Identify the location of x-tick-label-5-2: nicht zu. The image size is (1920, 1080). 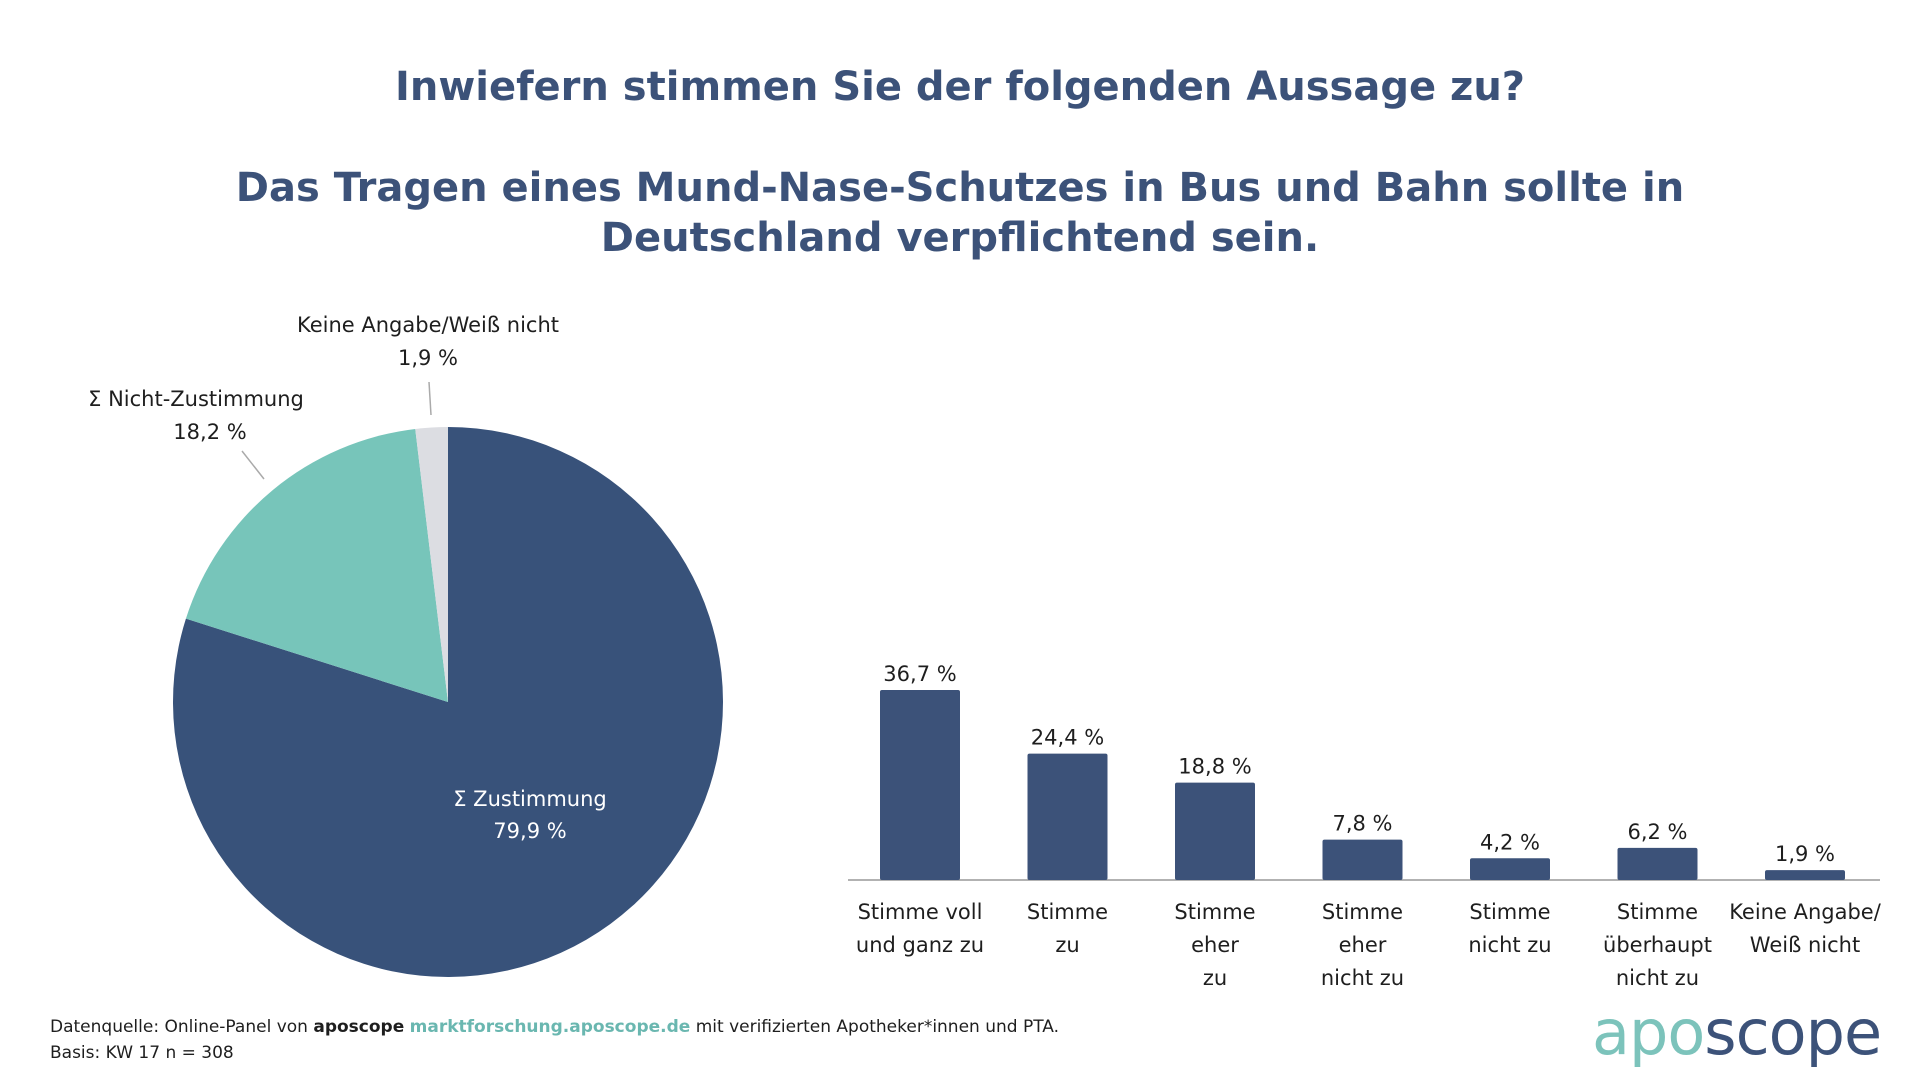
(1657, 978).